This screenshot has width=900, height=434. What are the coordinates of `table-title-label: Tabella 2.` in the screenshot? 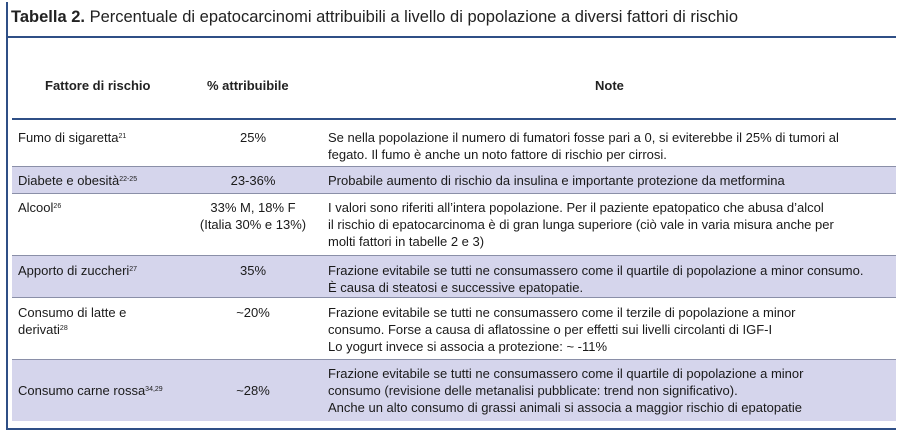 It's located at (48, 17).